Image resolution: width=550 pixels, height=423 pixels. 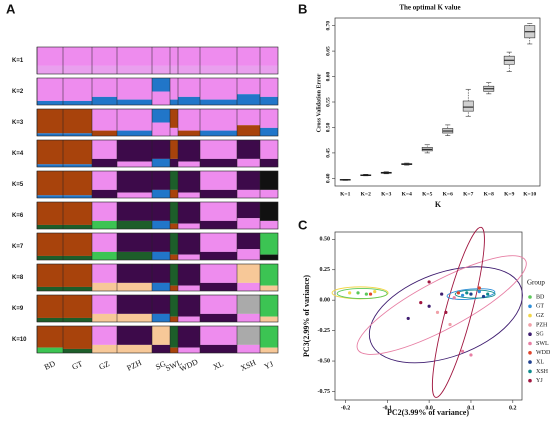 What do you see at coordinates (328, 26) in the screenshot?
I see `y-tick-label: 0.70` at bounding box center [328, 26].